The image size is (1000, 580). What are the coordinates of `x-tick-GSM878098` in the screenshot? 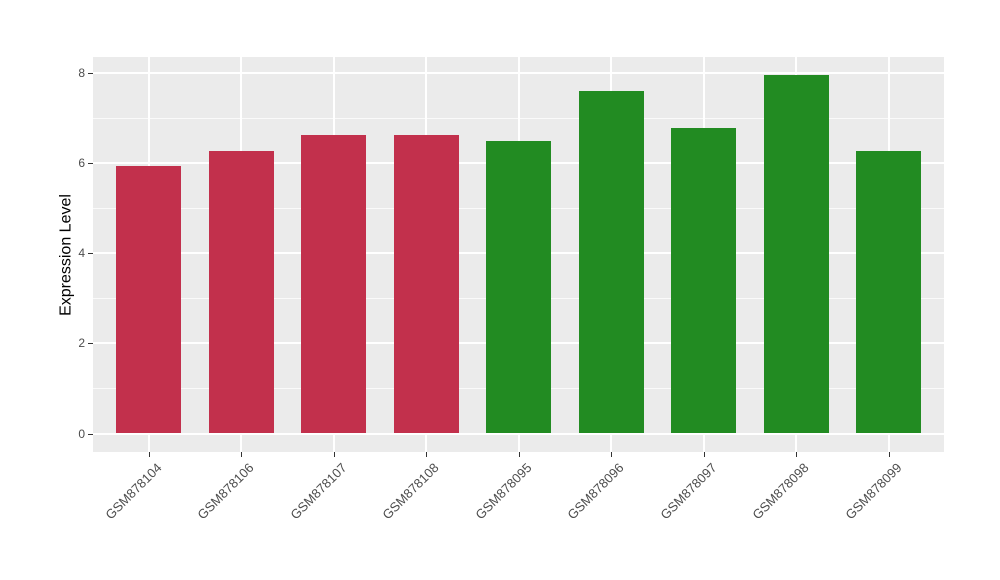 It's located at (796, 454).